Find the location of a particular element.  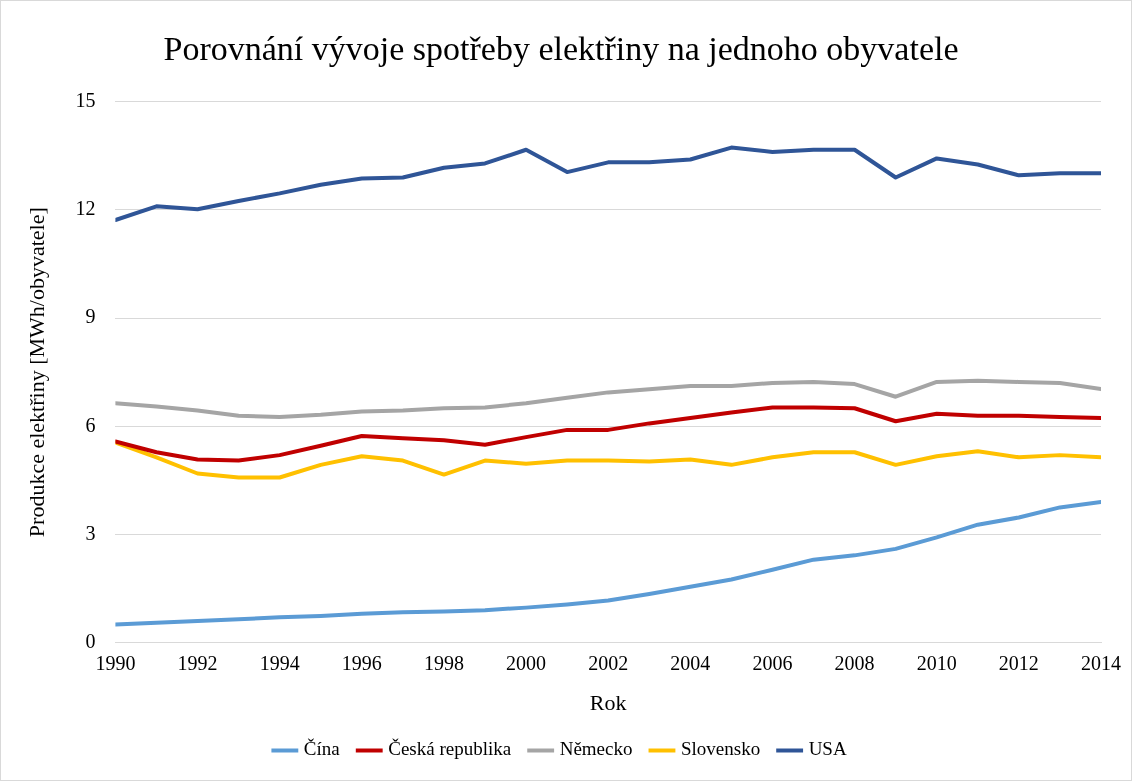

y-tick-label: 9 is located at coordinates (90, 316).